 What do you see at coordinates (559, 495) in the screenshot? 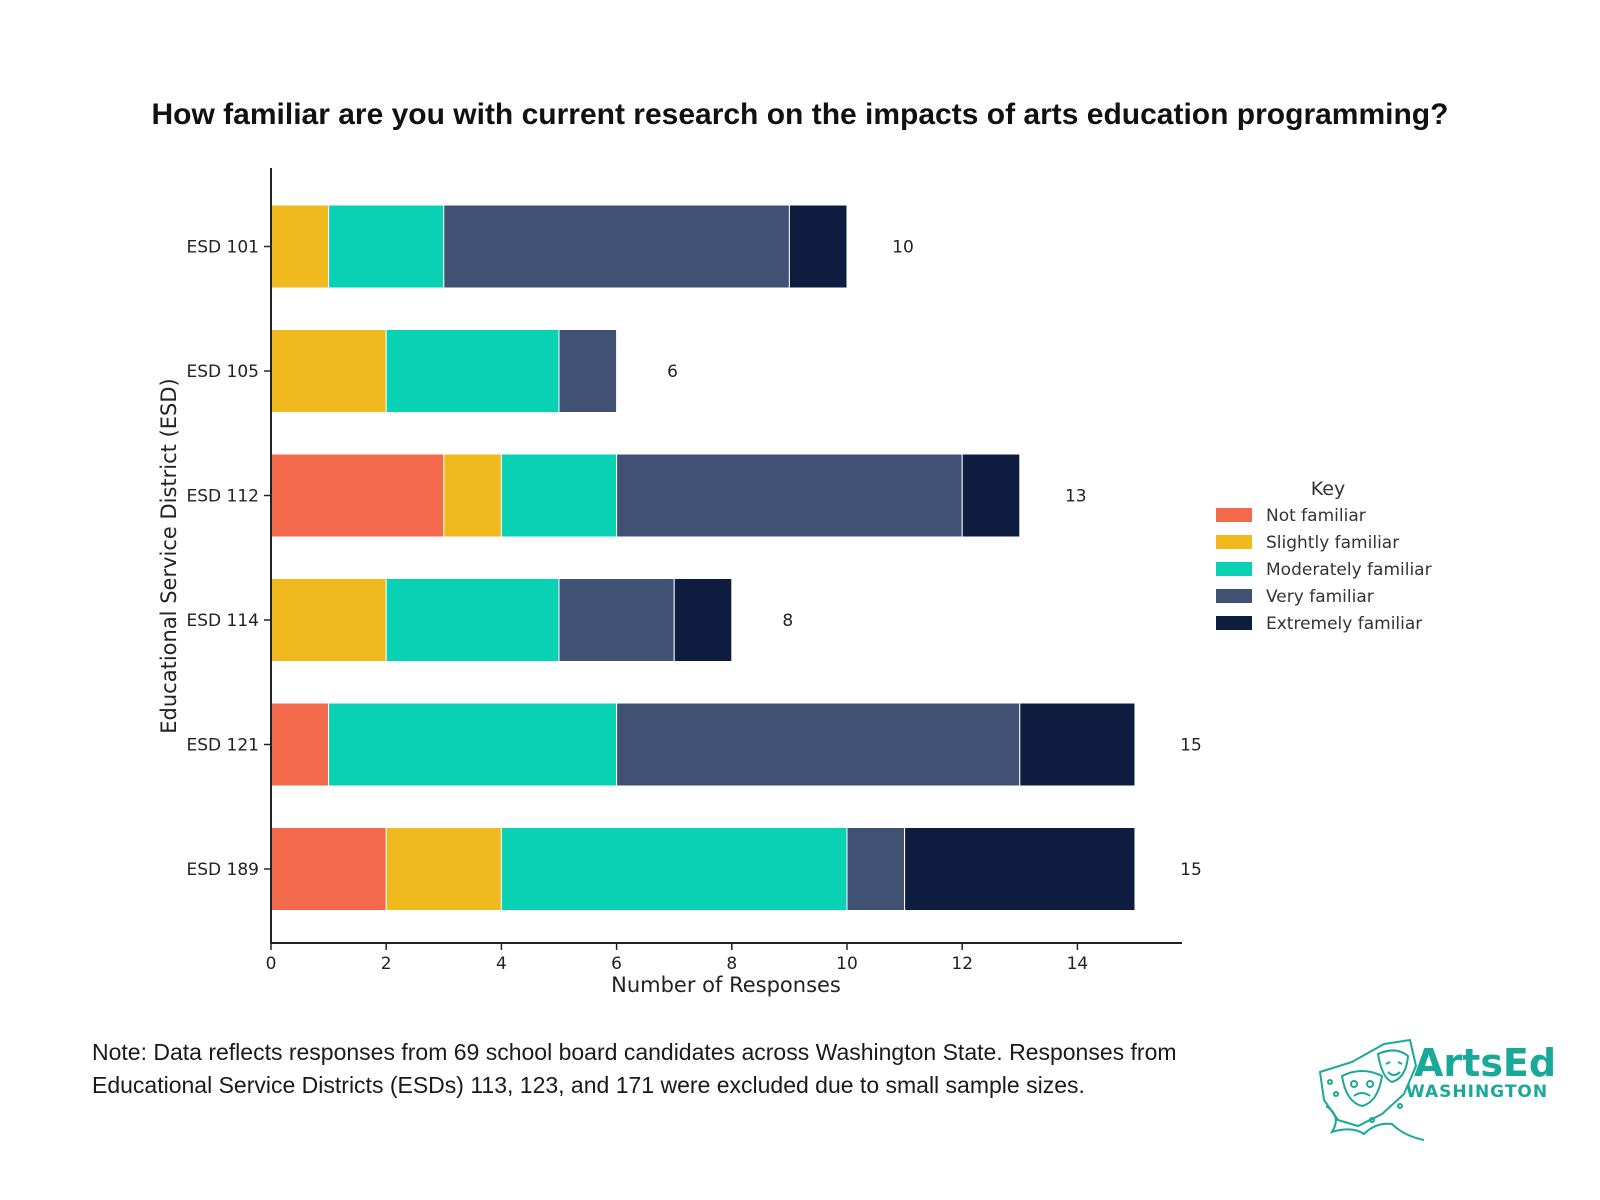
I see `bar-esd-112-moderately-familiar` at bounding box center [559, 495].